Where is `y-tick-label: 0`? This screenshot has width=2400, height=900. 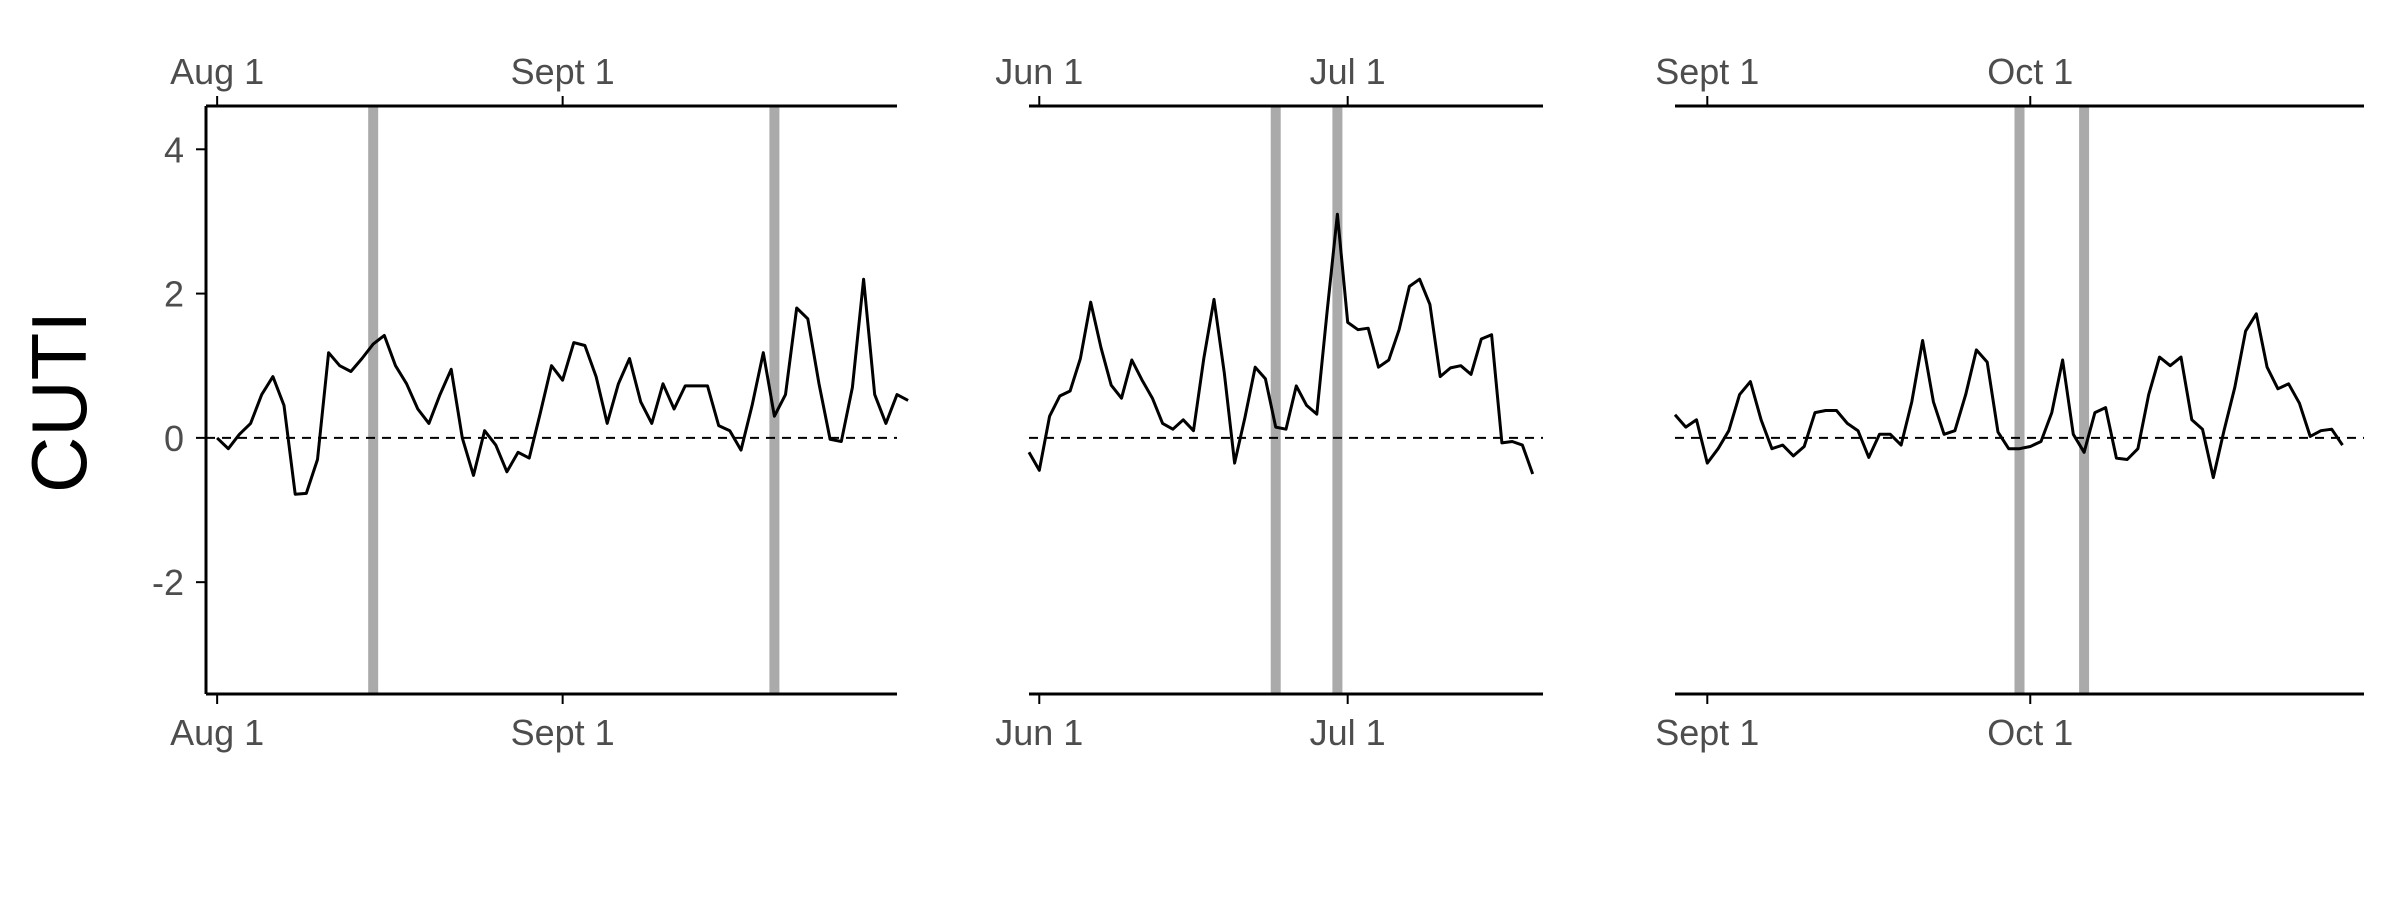 y-tick-label: 0 is located at coordinates (174, 438).